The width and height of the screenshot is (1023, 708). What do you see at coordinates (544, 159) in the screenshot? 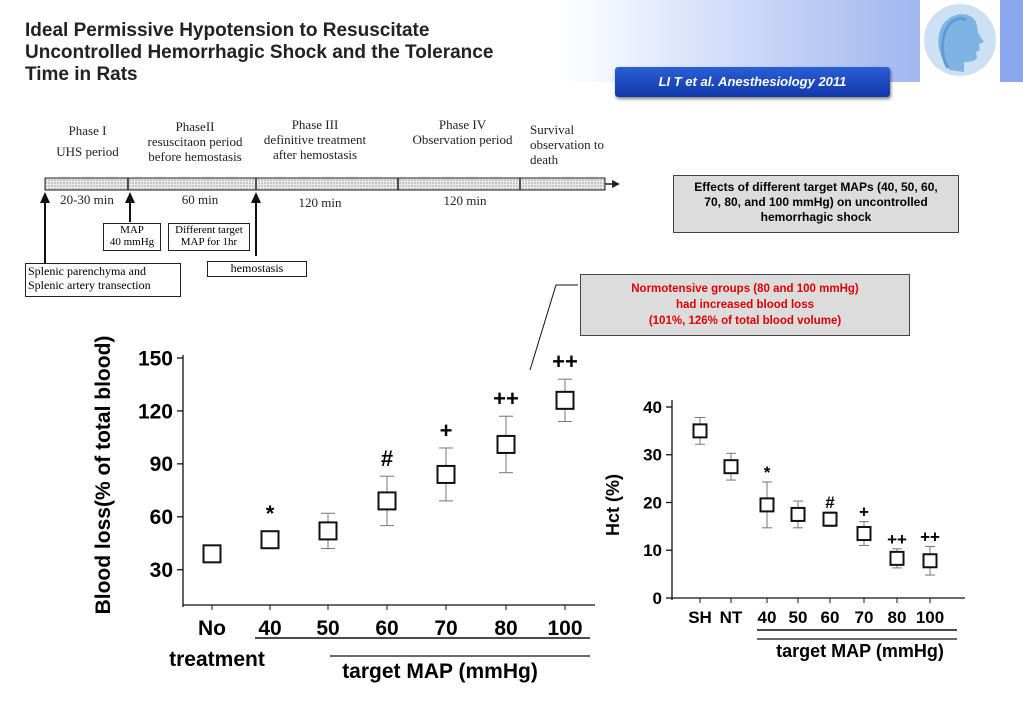
I see `phase-text: death` at bounding box center [544, 159].